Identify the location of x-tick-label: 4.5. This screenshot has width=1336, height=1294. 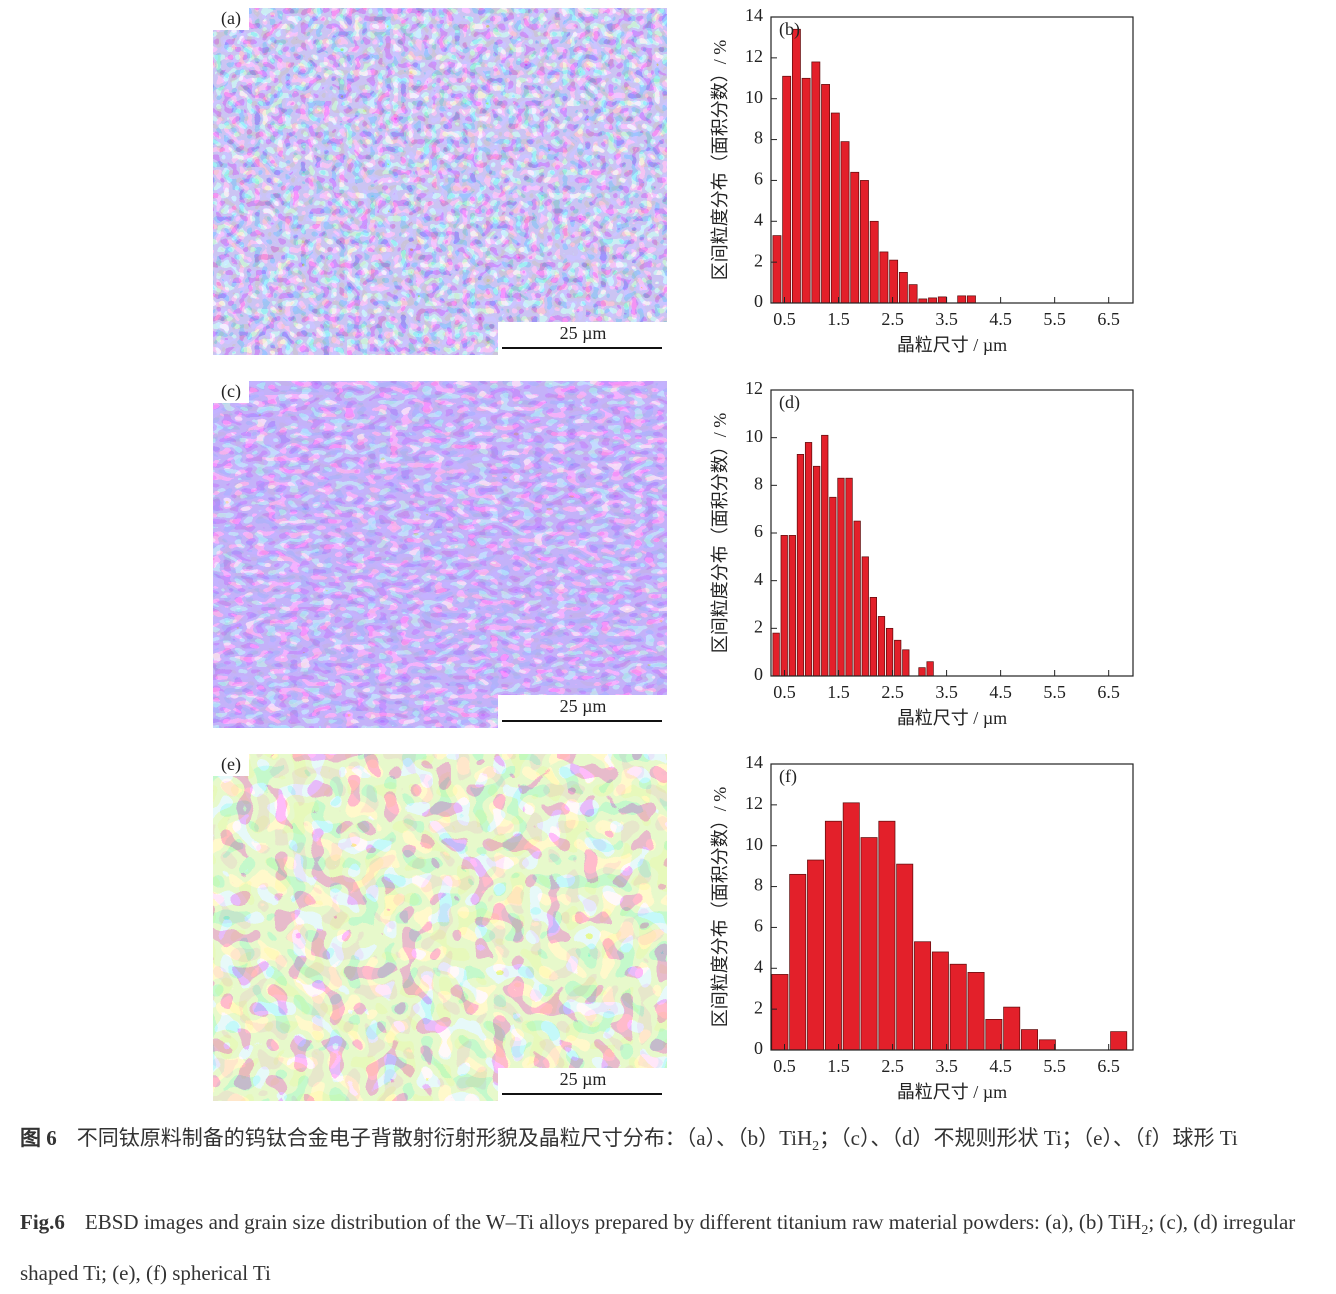
(1000, 319).